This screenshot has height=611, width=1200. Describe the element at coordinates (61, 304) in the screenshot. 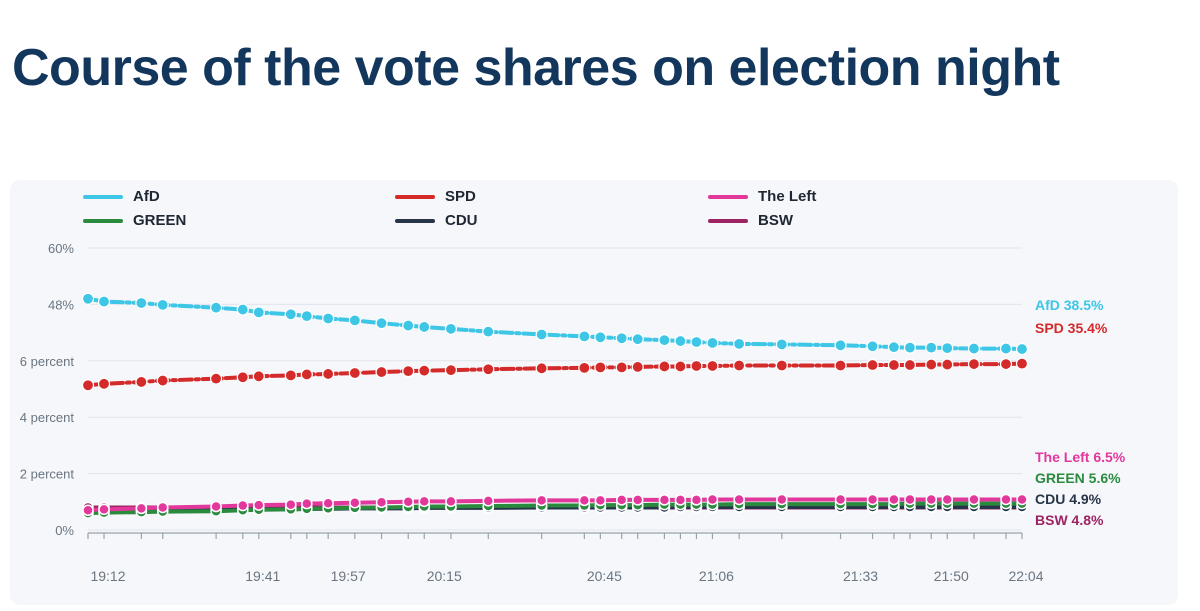

I see `y-tick-label: 48%` at that location.